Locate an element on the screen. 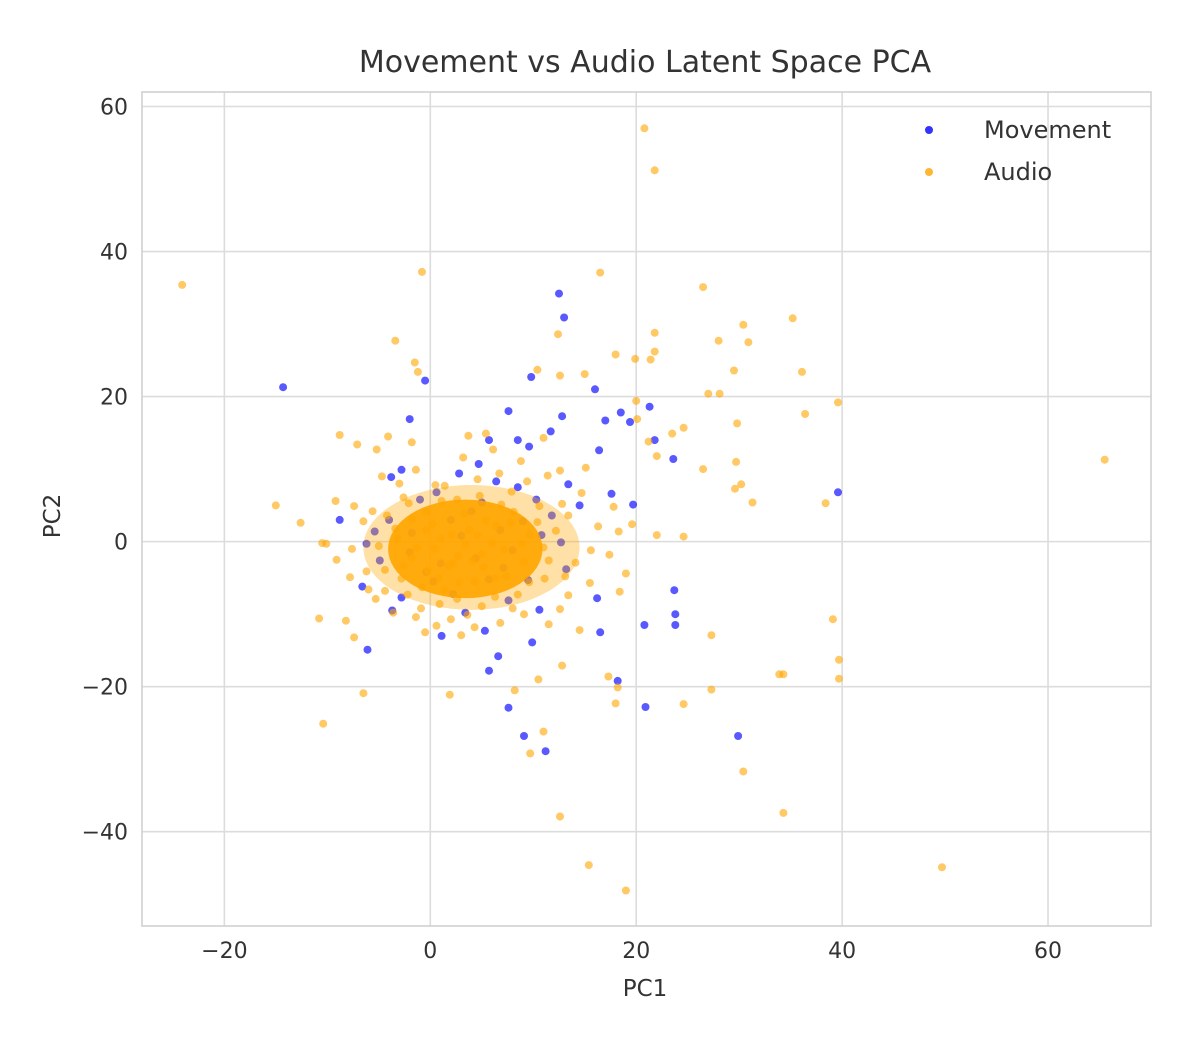 The width and height of the screenshot is (1200, 1047). y-axis-label: PC2 is located at coordinates (53, 516).